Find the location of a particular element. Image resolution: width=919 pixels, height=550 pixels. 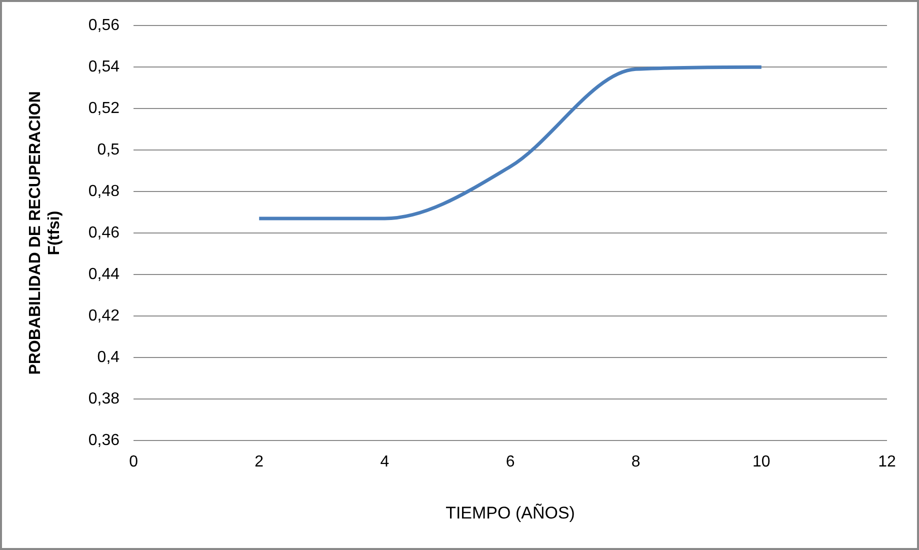

x-tick-label: 6 is located at coordinates (510, 461).